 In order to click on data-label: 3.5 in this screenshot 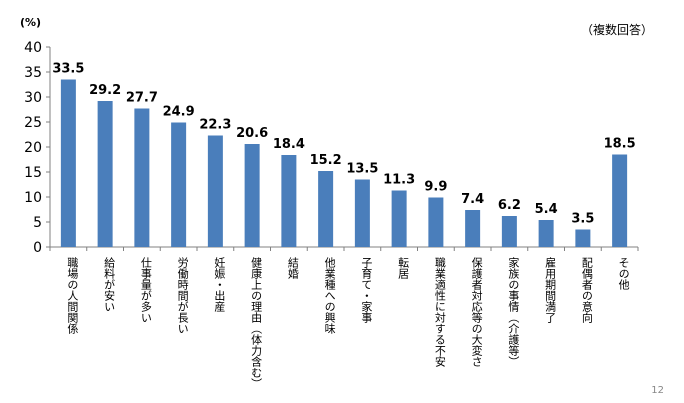, I will do `click(582, 219)`.